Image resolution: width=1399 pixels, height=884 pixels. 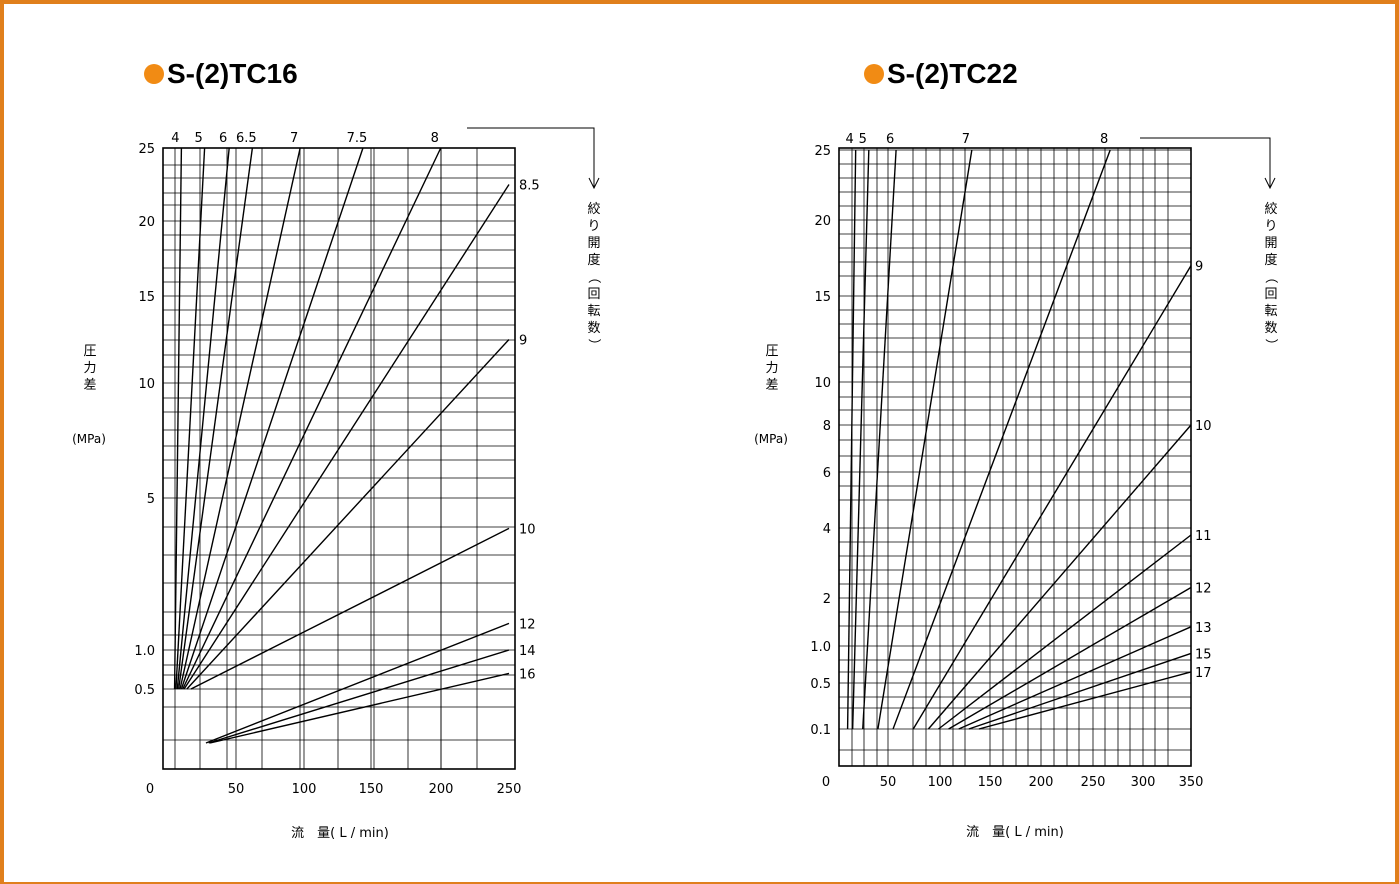 What do you see at coordinates (593, 276) in the screenshot?
I see `chart1-legend-label-char: （` at bounding box center [593, 276].